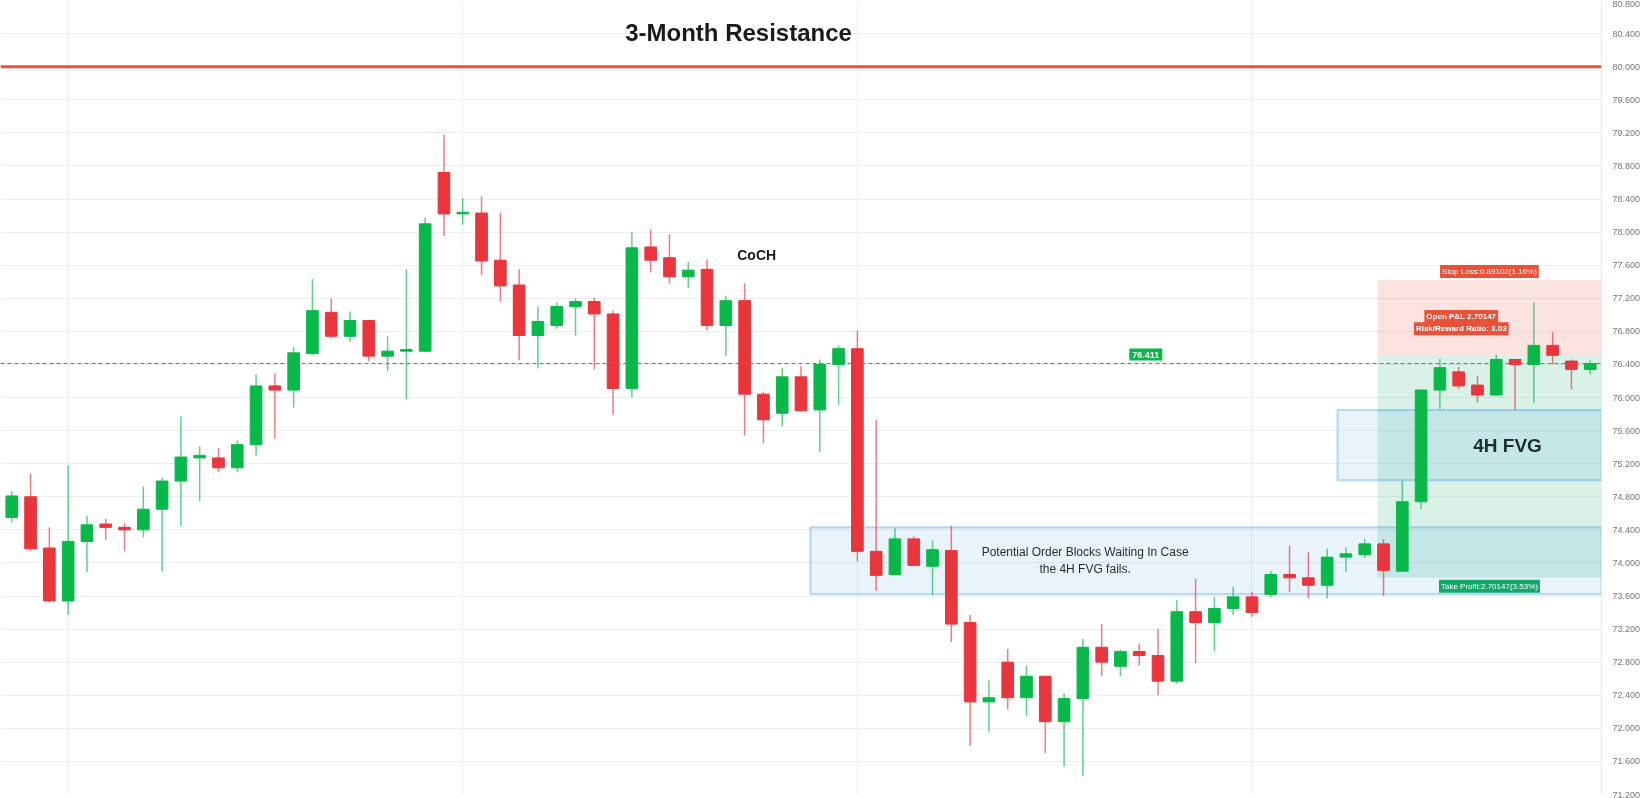  I want to click on text: 3-Month Resistance, so click(738, 32).